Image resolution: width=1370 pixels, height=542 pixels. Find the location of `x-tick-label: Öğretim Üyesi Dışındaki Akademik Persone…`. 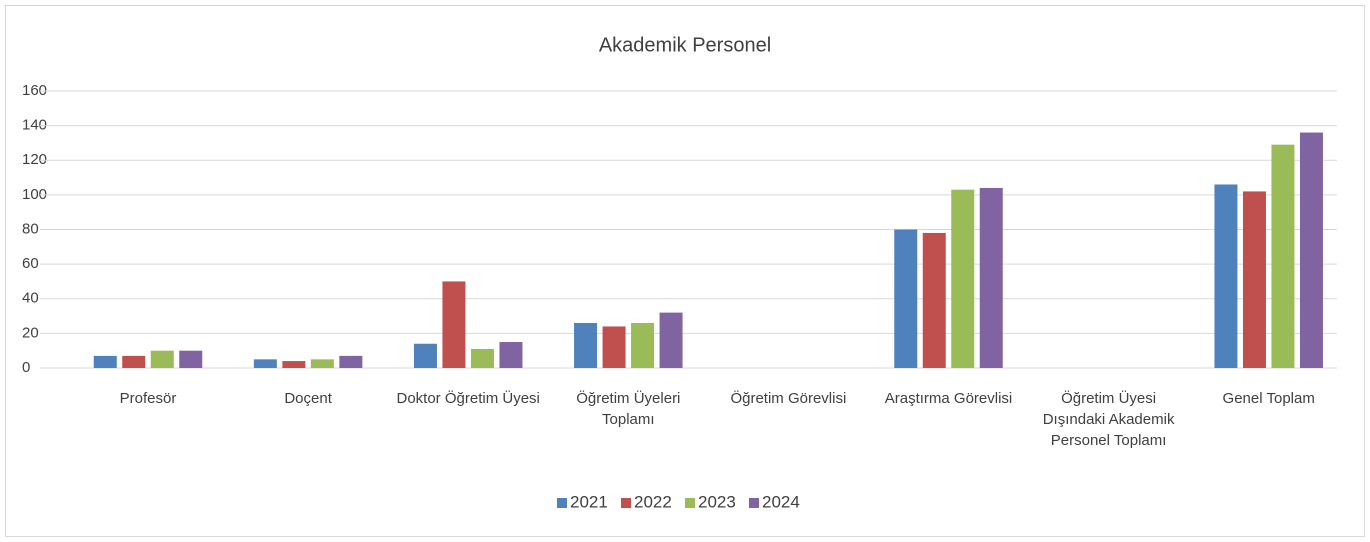

x-tick-label: Öğretim Üyesi Dışındaki Akademik Persone… is located at coordinates (1108, 419).